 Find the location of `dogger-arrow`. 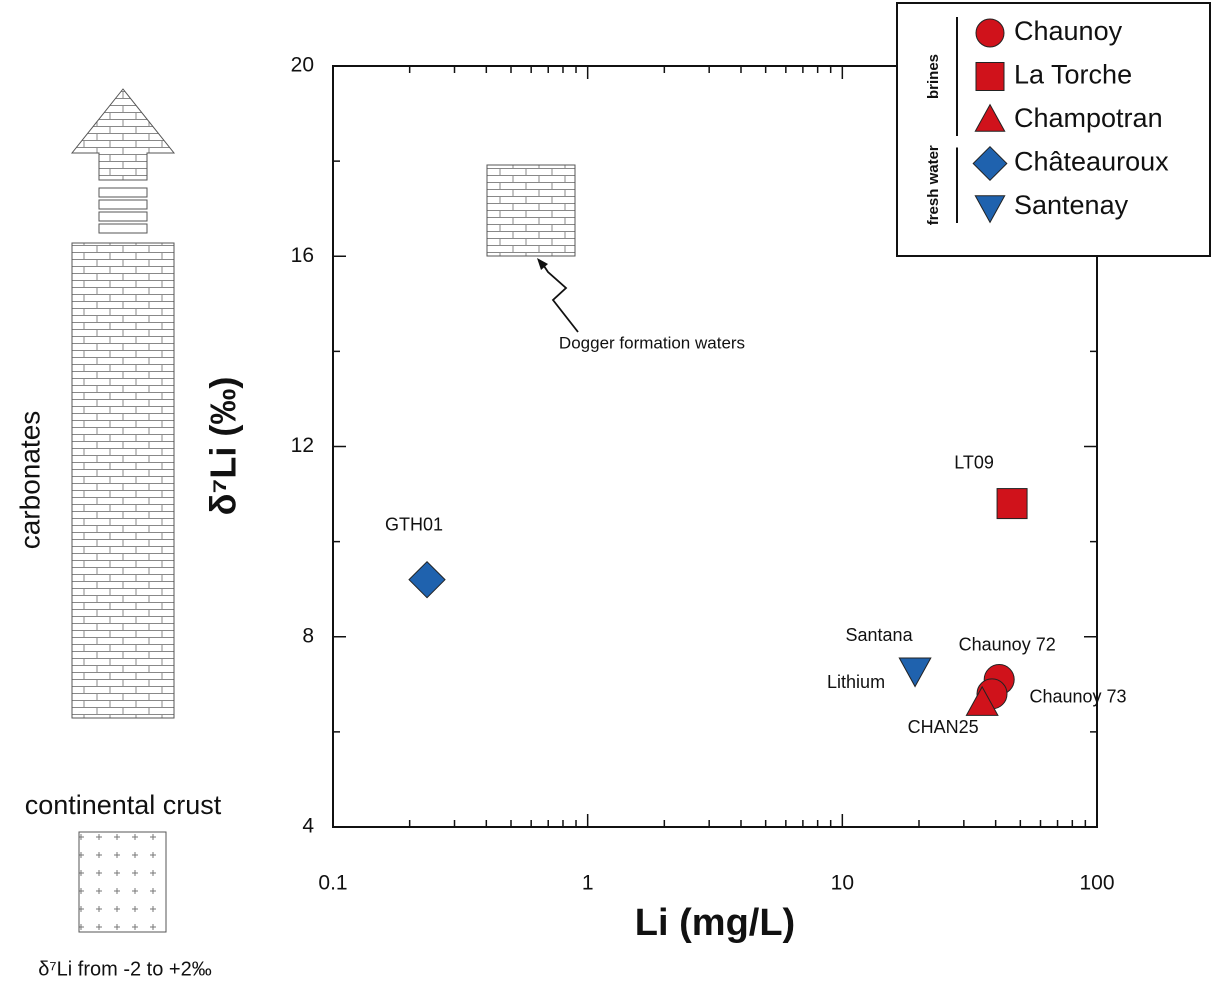

dogger-arrow is located at coordinates (560, 297).